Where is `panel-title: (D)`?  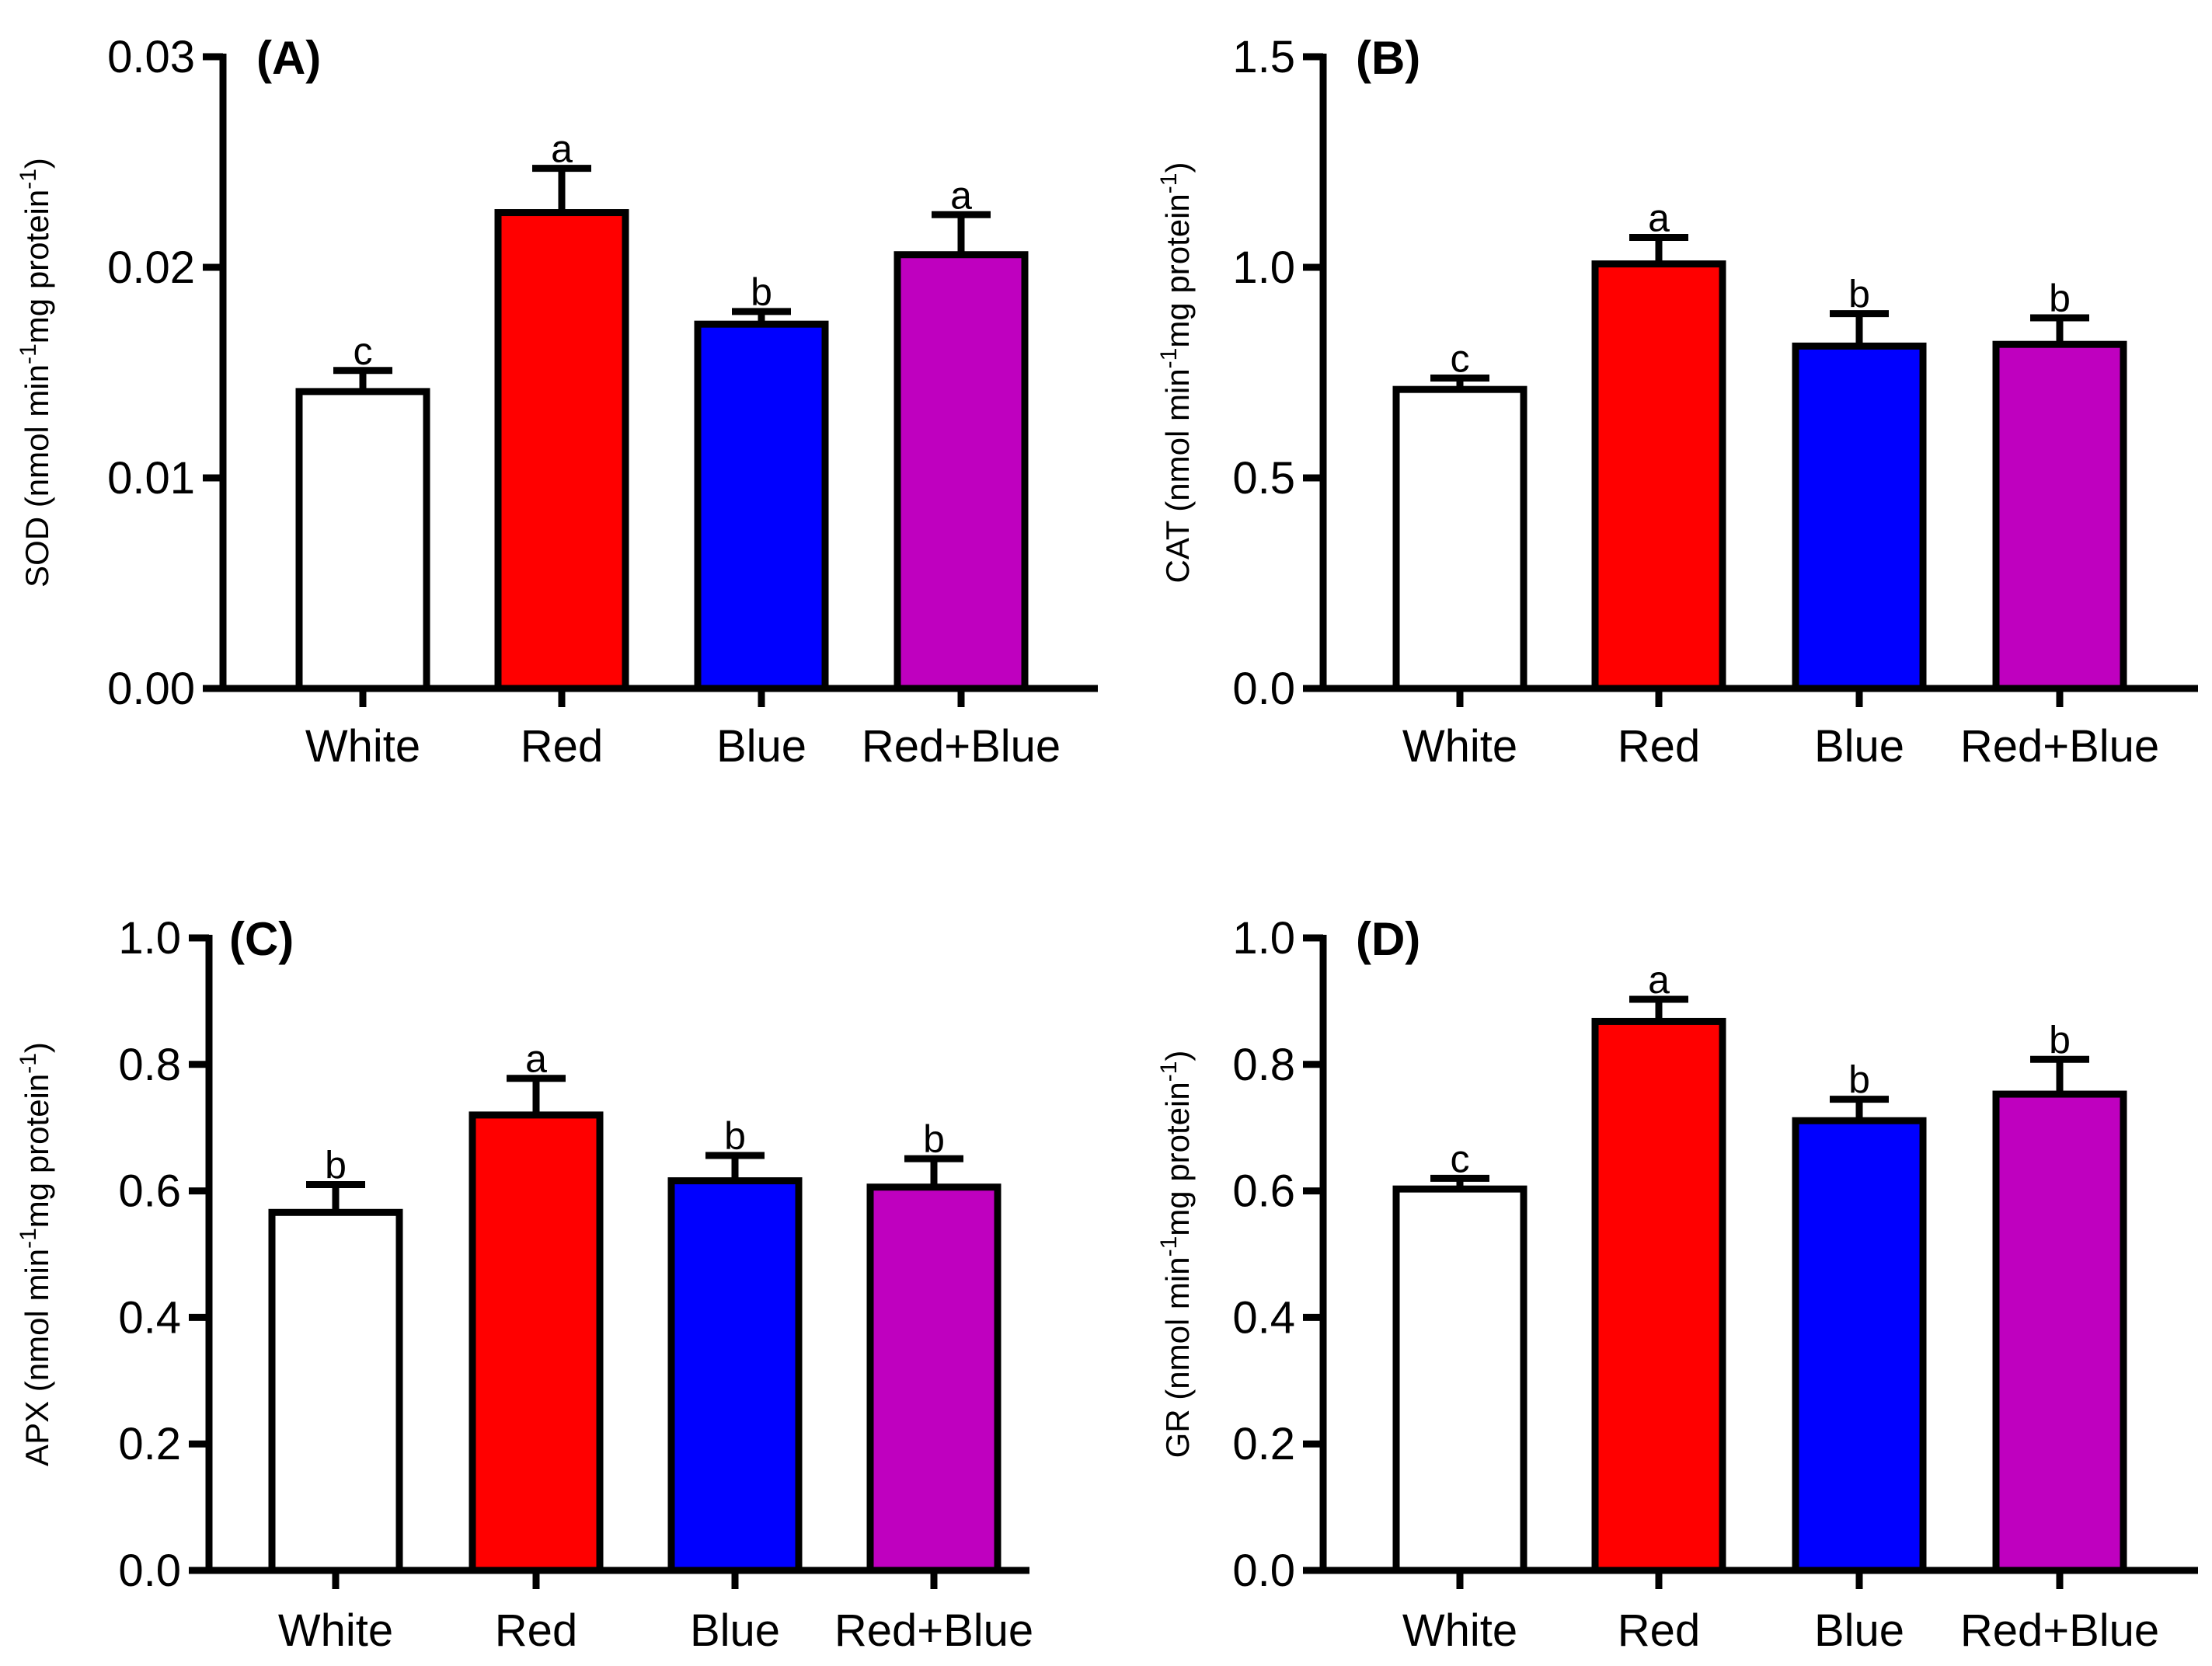 panel-title: (D) is located at coordinates (1388, 939).